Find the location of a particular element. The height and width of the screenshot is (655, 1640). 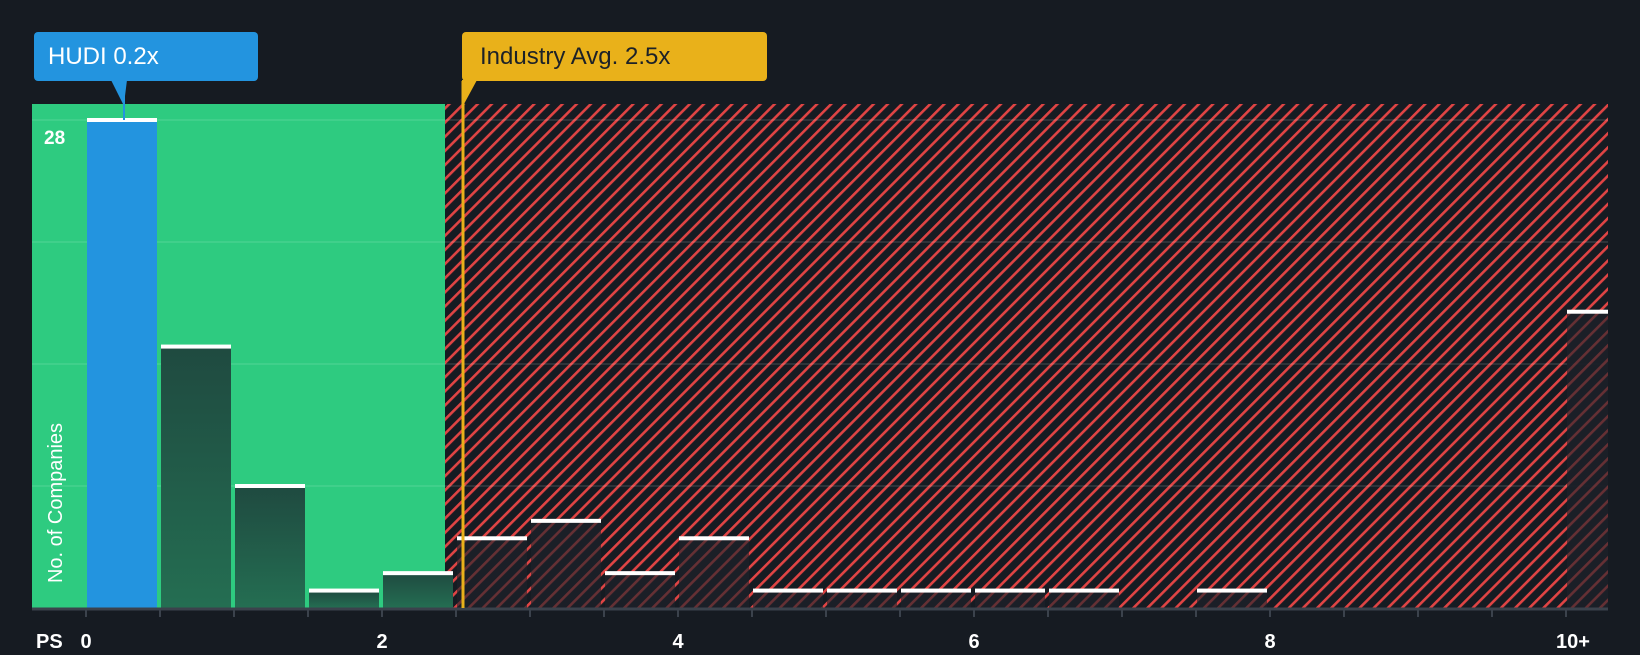

company-pointer is located at coordinates (119, 100).